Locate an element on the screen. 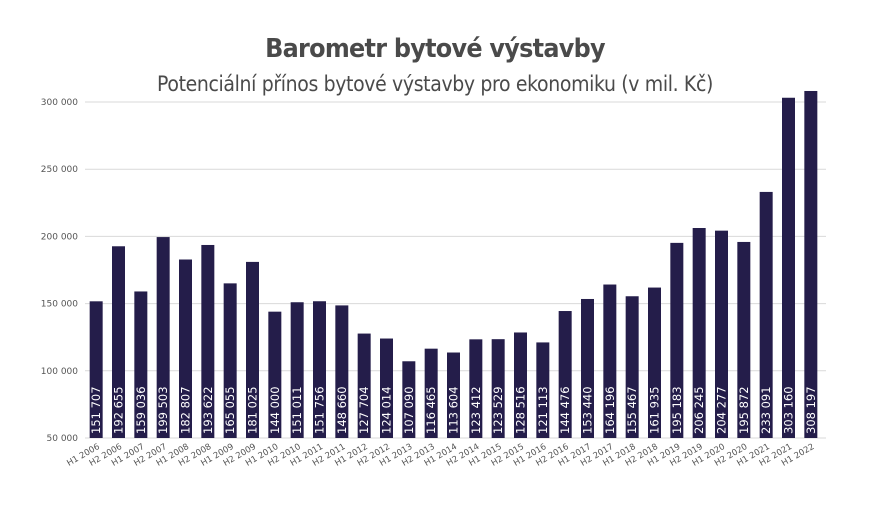 This screenshot has height=519, width=882. y-tick-label: 300 000 is located at coordinates (59, 103).